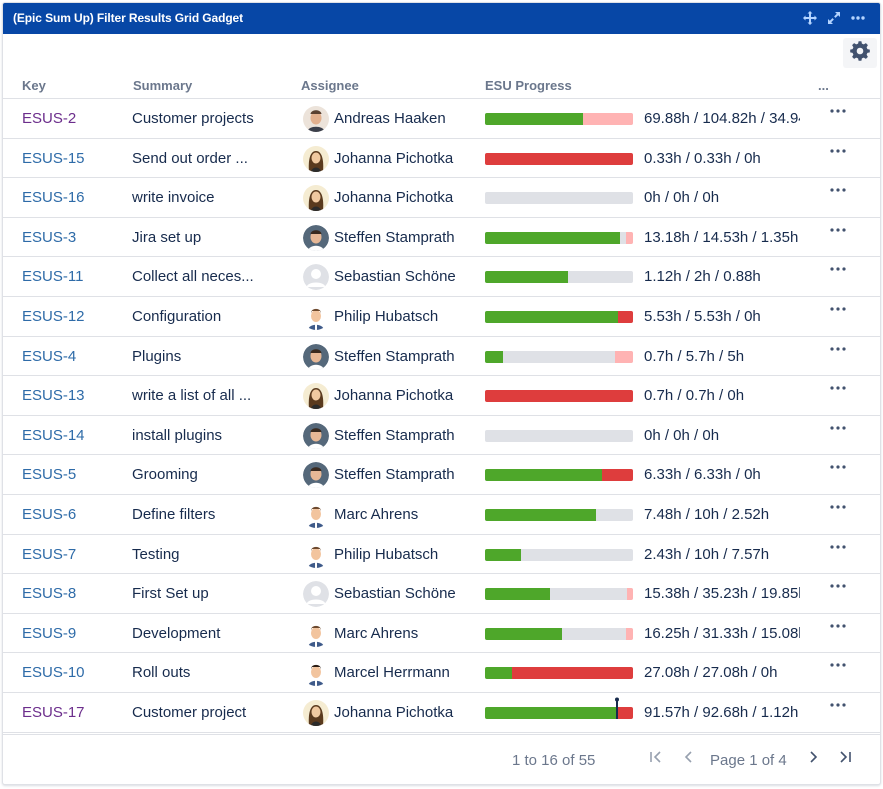 This screenshot has width=883, height=789. Describe the element at coordinates (53, 712) in the screenshot. I see `issue-key-link: ESUS-17` at that location.